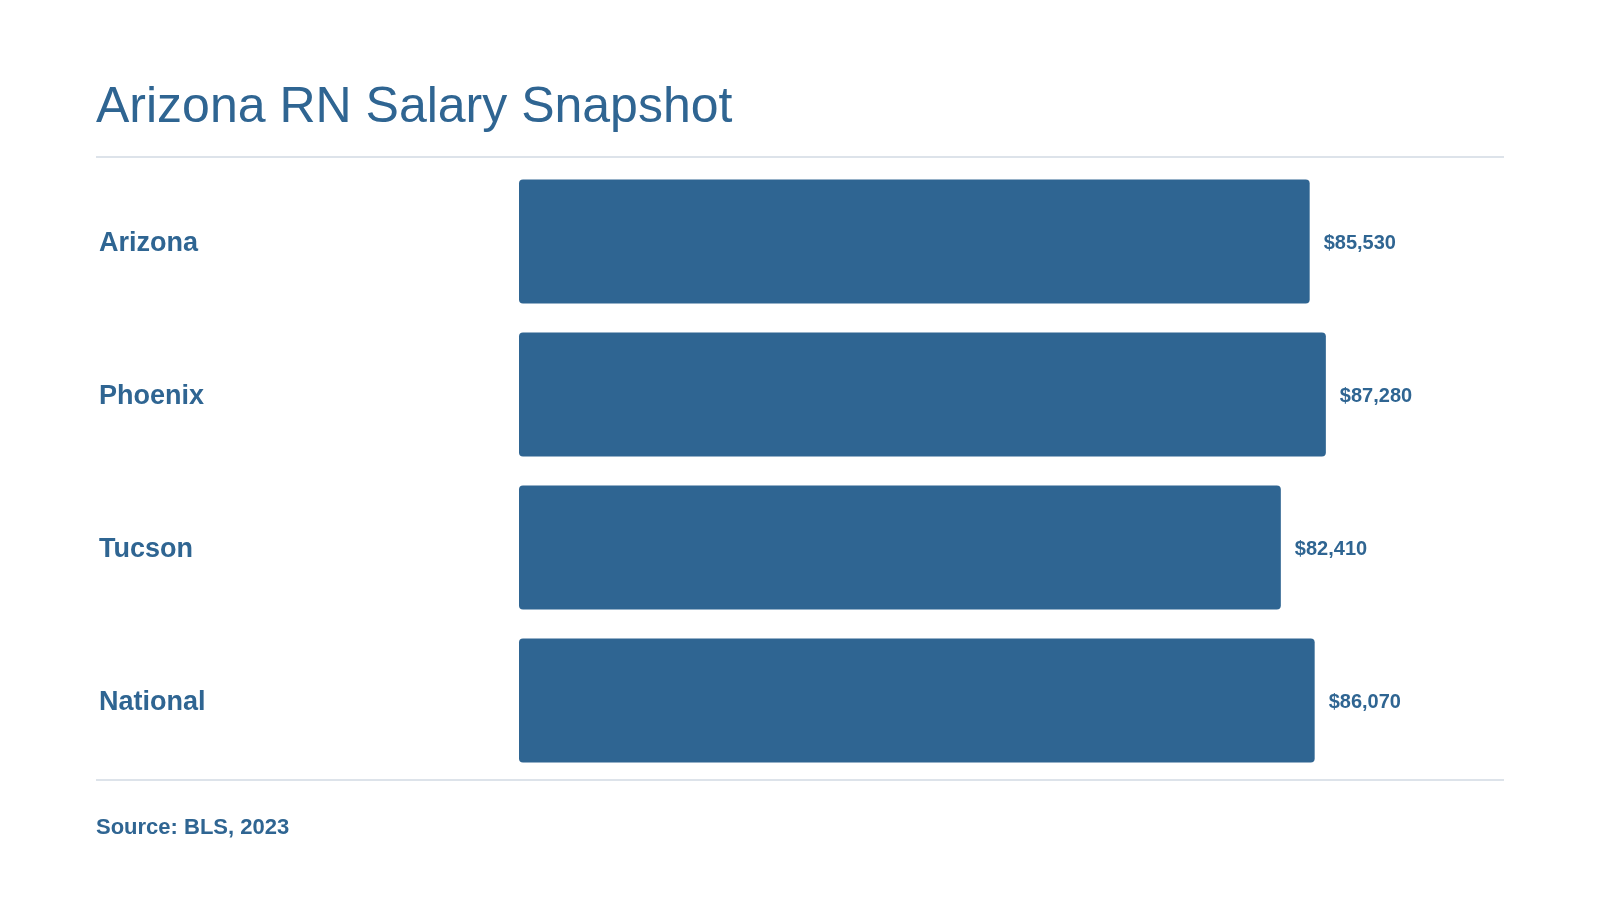  What do you see at coordinates (152, 700) in the screenshot?
I see `y-tick-label: National` at bounding box center [152, 700].